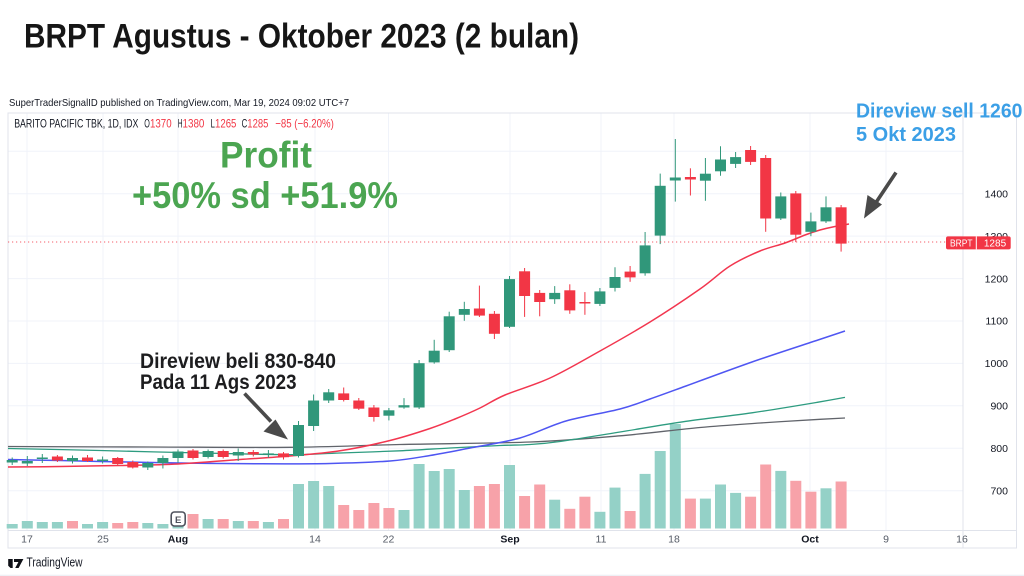 The height and width of the screenshot is (576, 1024). Describe the element at coordinates (906, 135) in the screenshot. I see `svg-text: 5 Okt 2023` at that location.